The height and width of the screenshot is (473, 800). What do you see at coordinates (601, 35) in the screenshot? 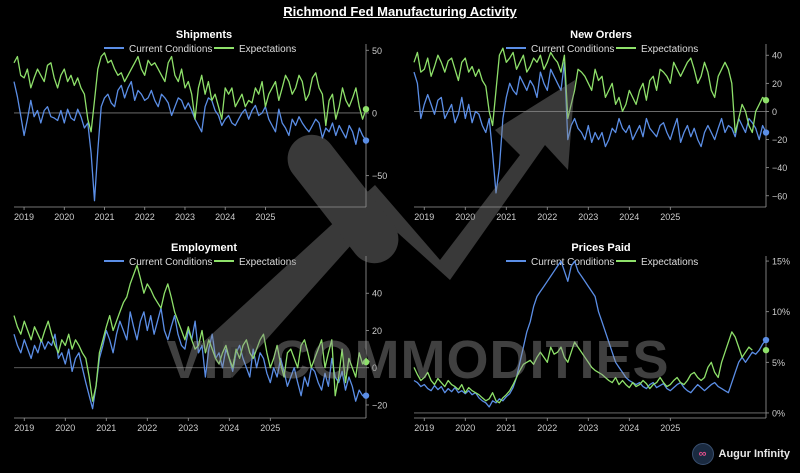
I see `chart-title: New Orders` at bounding box center [601, 35].